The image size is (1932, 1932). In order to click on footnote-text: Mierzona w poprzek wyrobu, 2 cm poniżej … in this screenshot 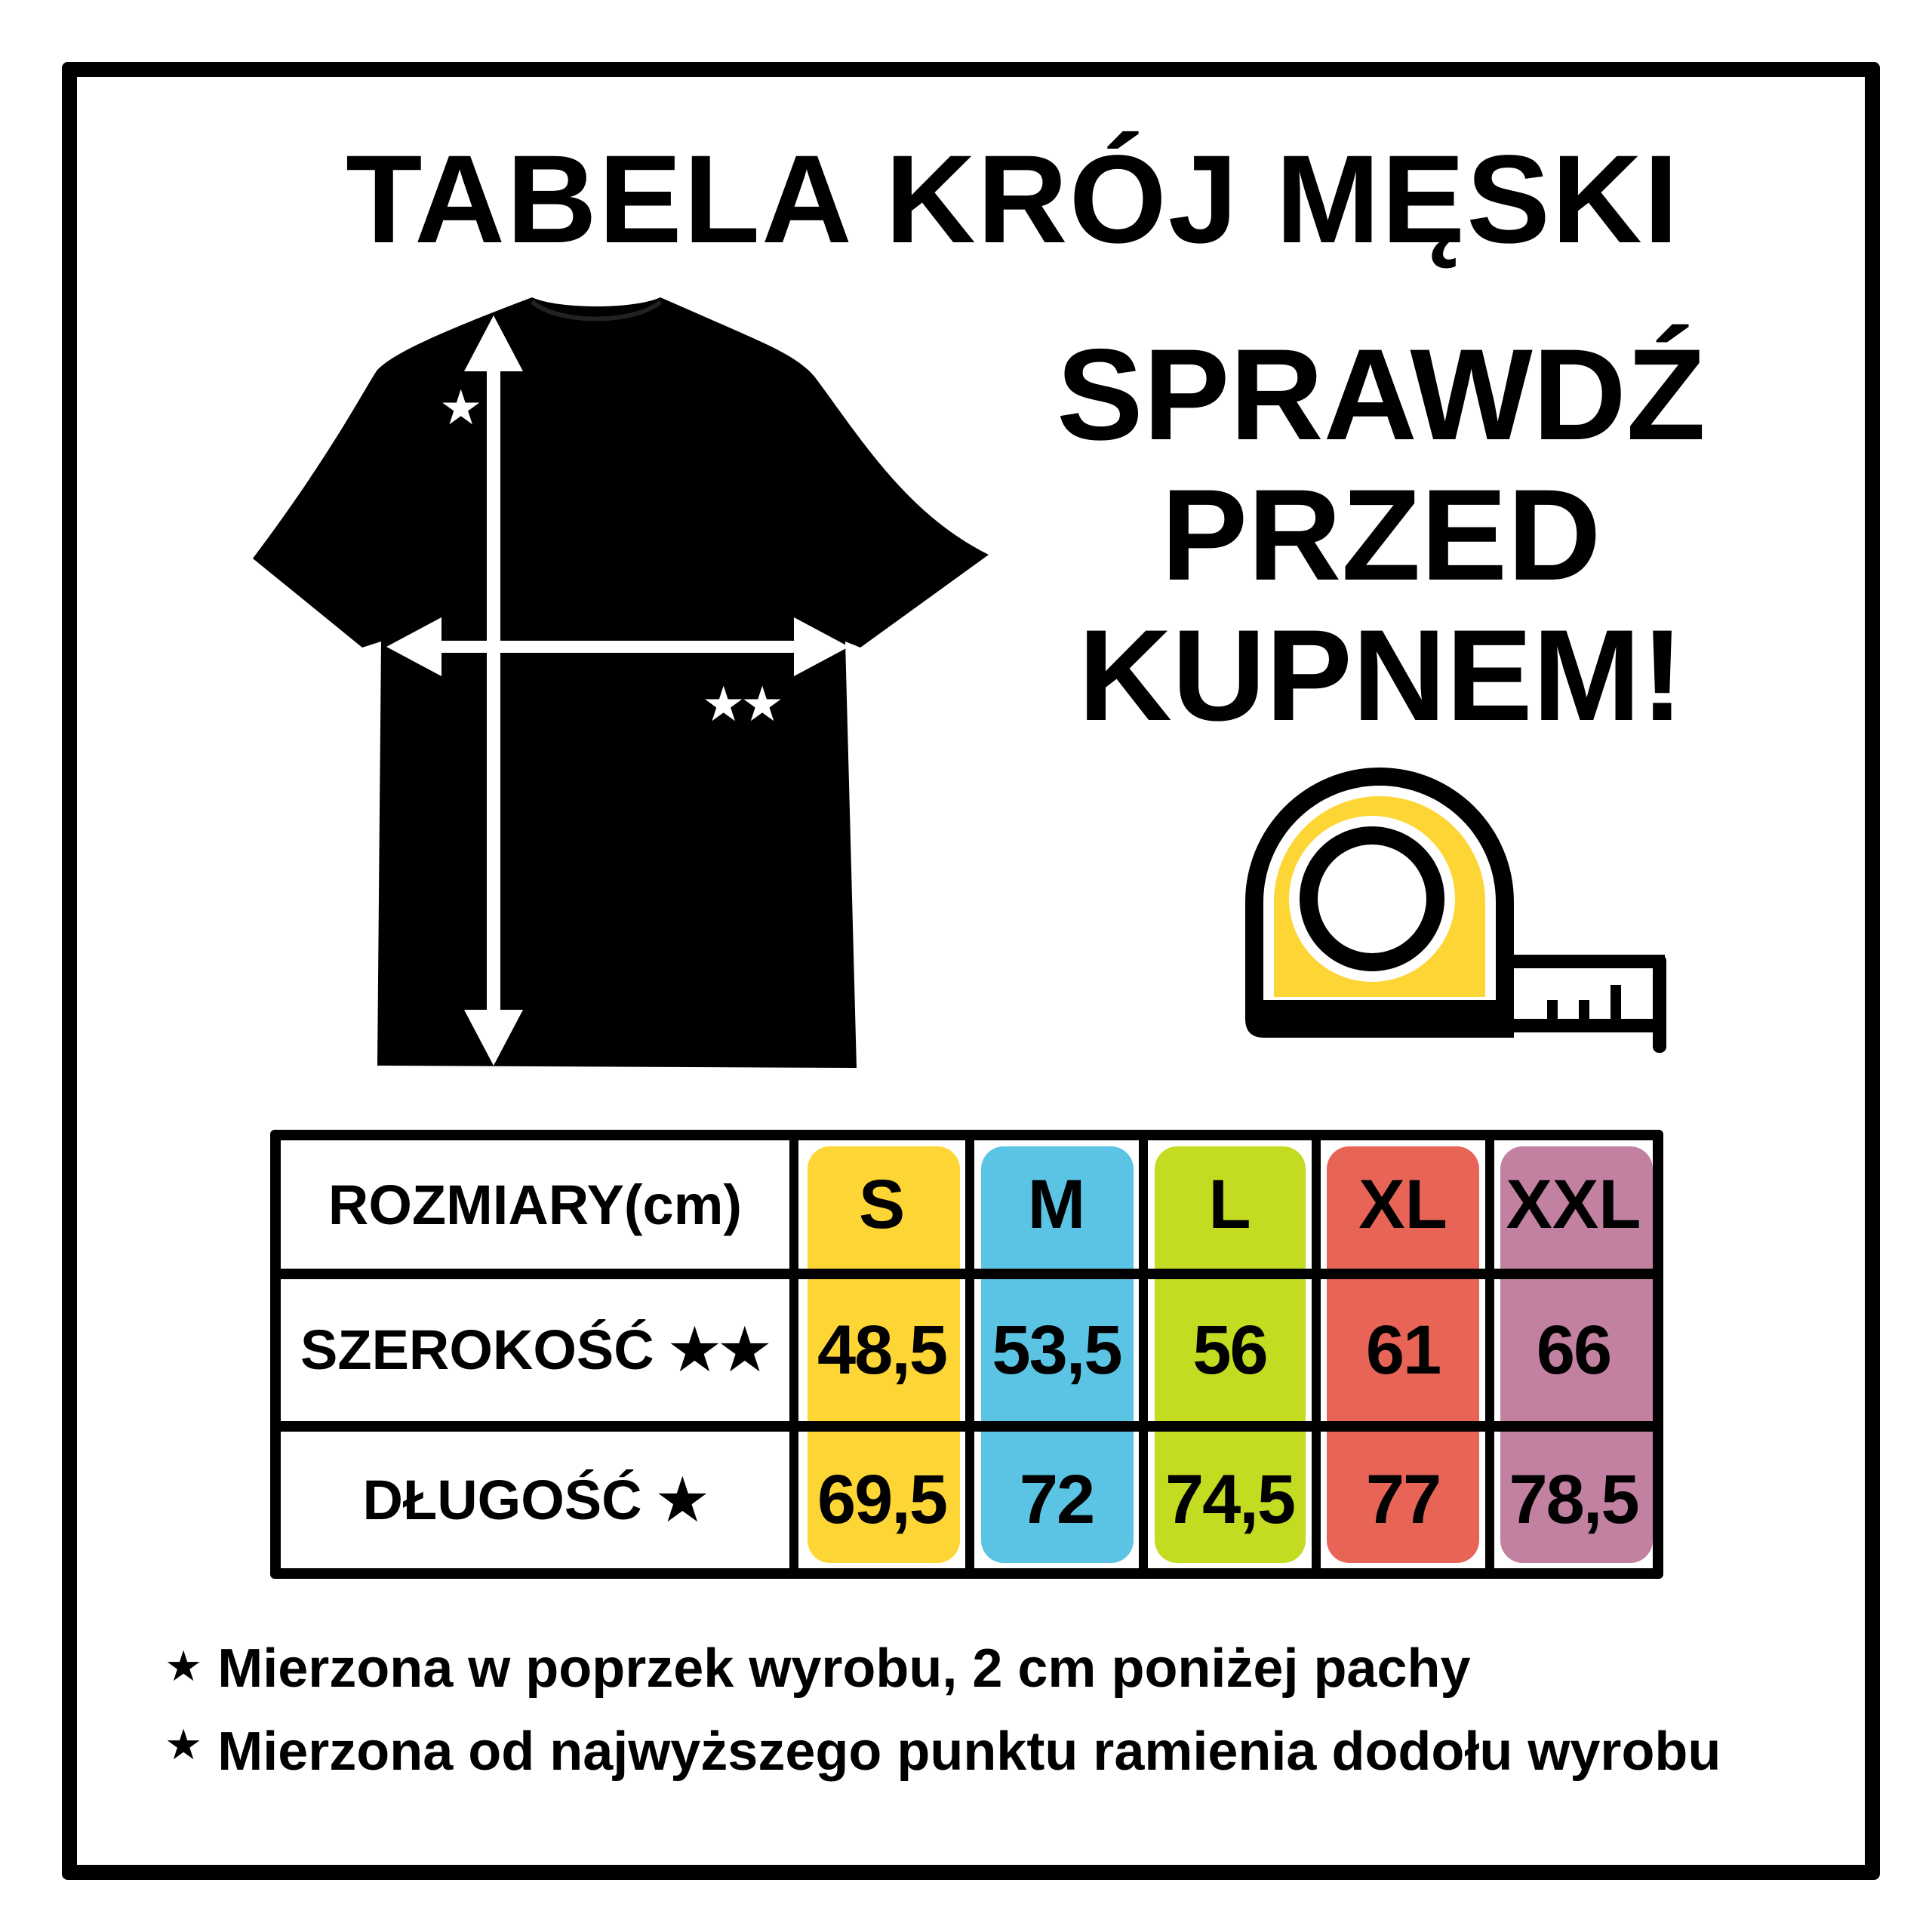, I will do `click(844, 1668)`.